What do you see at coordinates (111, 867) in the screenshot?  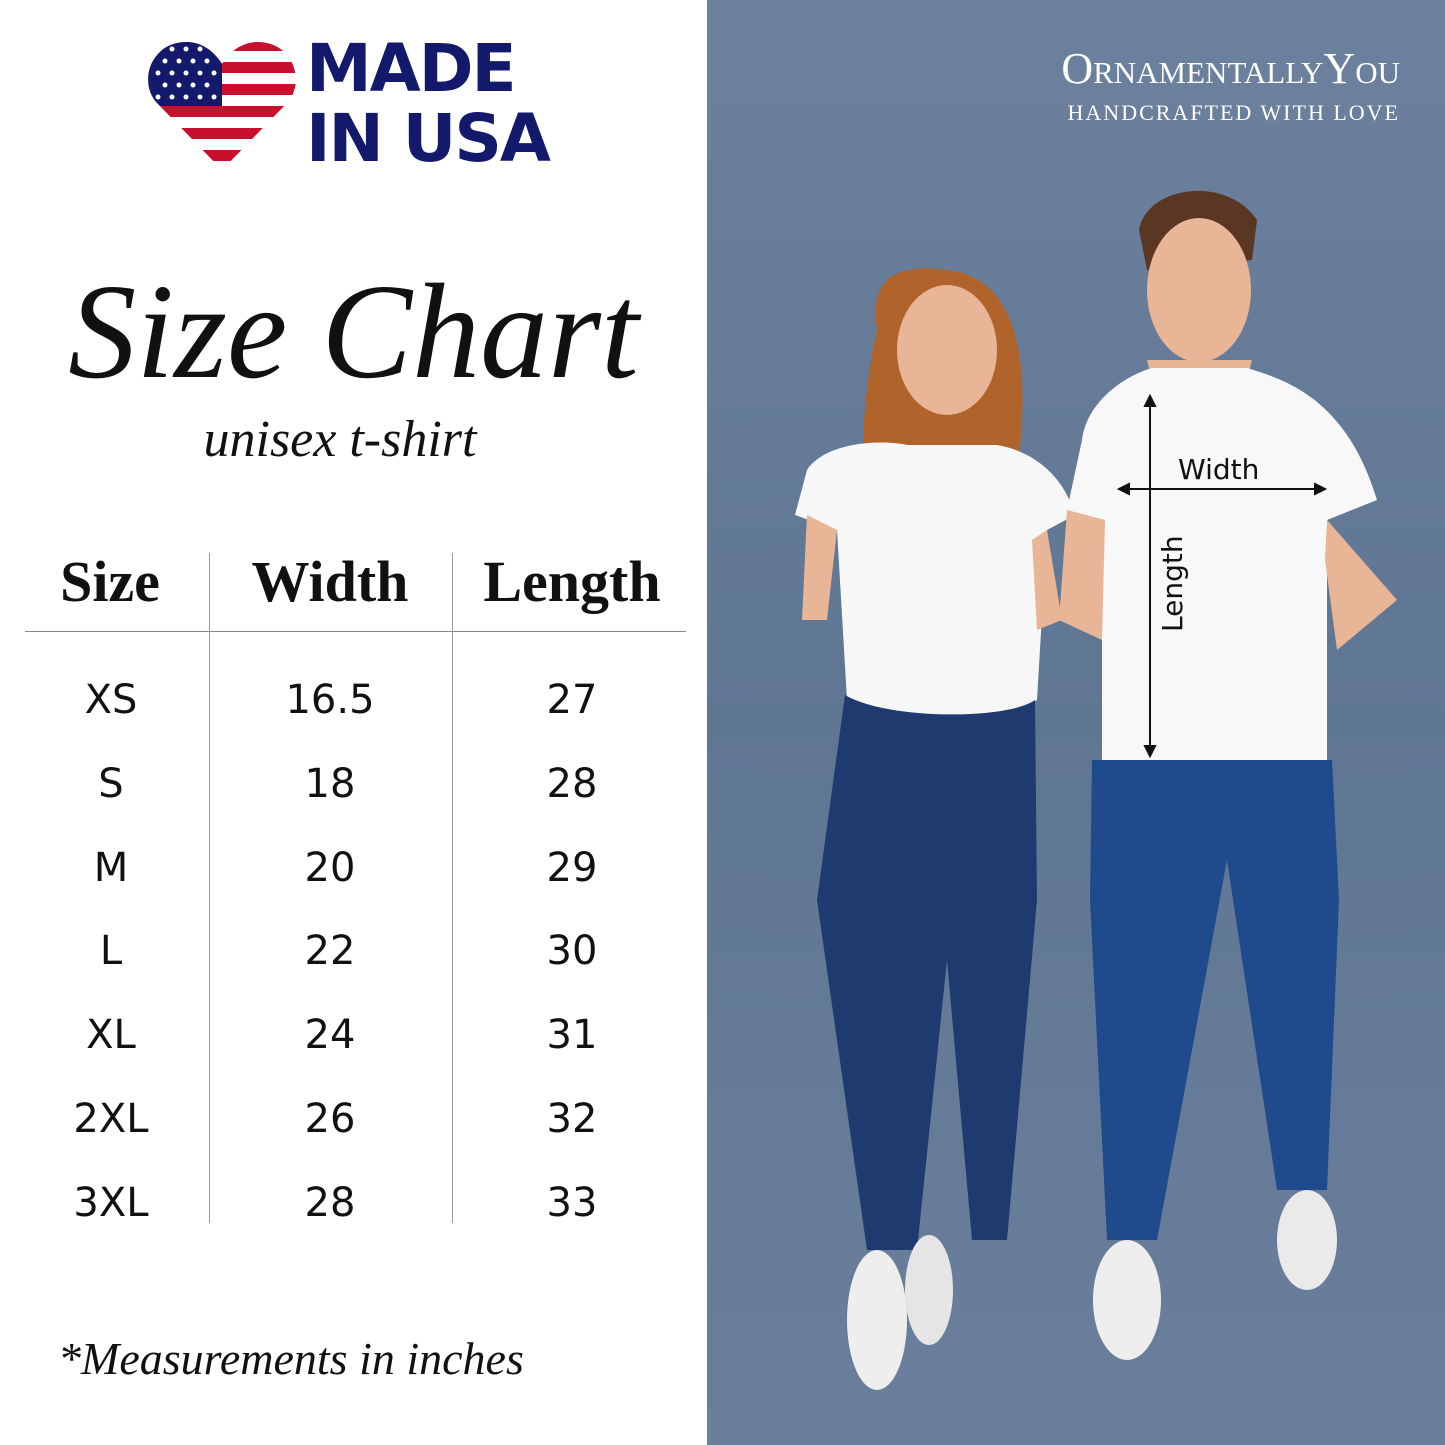 I see `size-cell: M` at bounding box center [111, 867].